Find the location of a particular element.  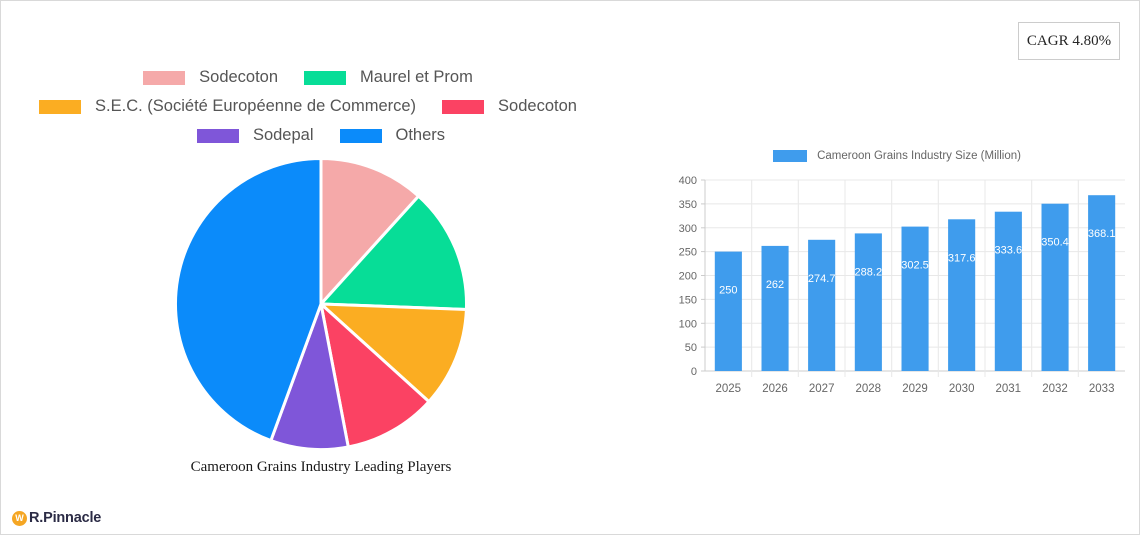

pie-legend-label: Maurel et Prom is located at coordinates (416, 77).